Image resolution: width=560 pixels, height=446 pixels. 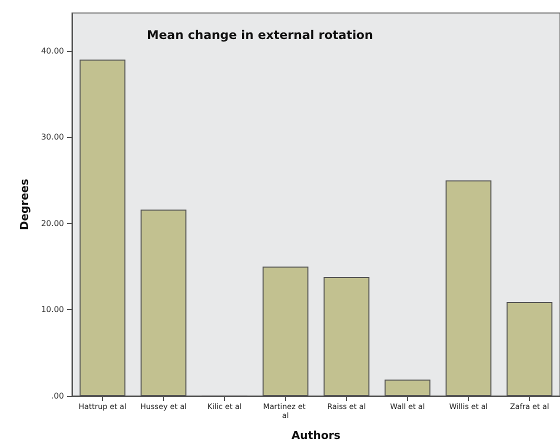 I want to click on y-tick-label: 20.00, so click(x=52, y=223).